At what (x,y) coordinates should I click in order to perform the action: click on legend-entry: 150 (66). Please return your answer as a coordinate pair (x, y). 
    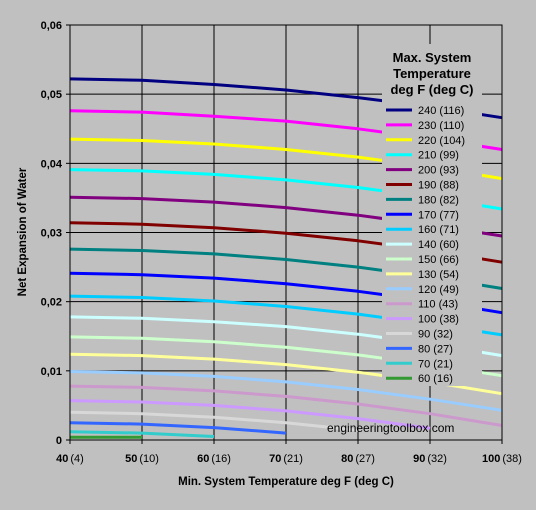
    Looking at the image, I should click on (438, 260).